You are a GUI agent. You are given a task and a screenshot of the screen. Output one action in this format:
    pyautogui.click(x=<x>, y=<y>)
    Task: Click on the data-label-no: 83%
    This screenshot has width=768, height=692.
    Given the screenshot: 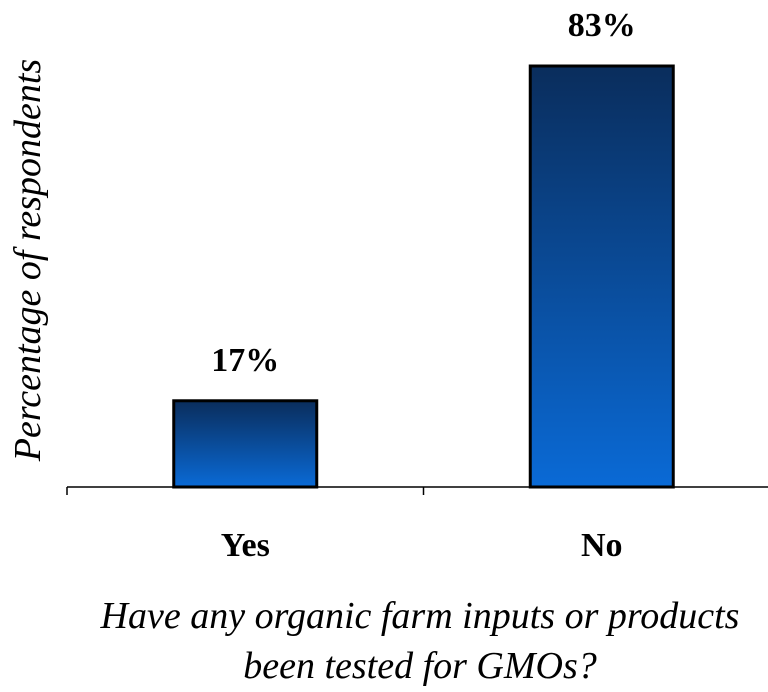 What is the action you would take?
    pyautogui.click(x=602, y=25)
    